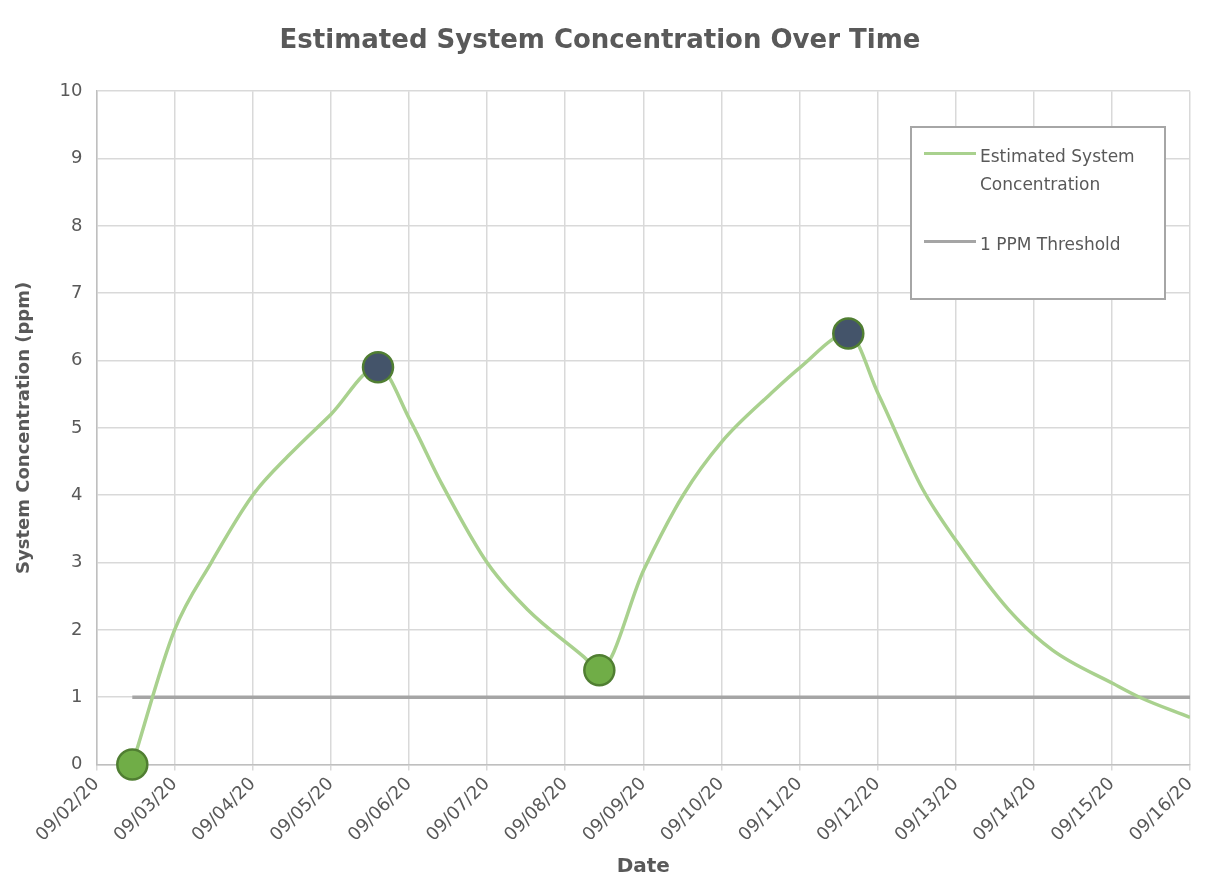  Describe the element at coordinates (77, 224) in the screenshot. I see `y-tick-label: 8` at that location.